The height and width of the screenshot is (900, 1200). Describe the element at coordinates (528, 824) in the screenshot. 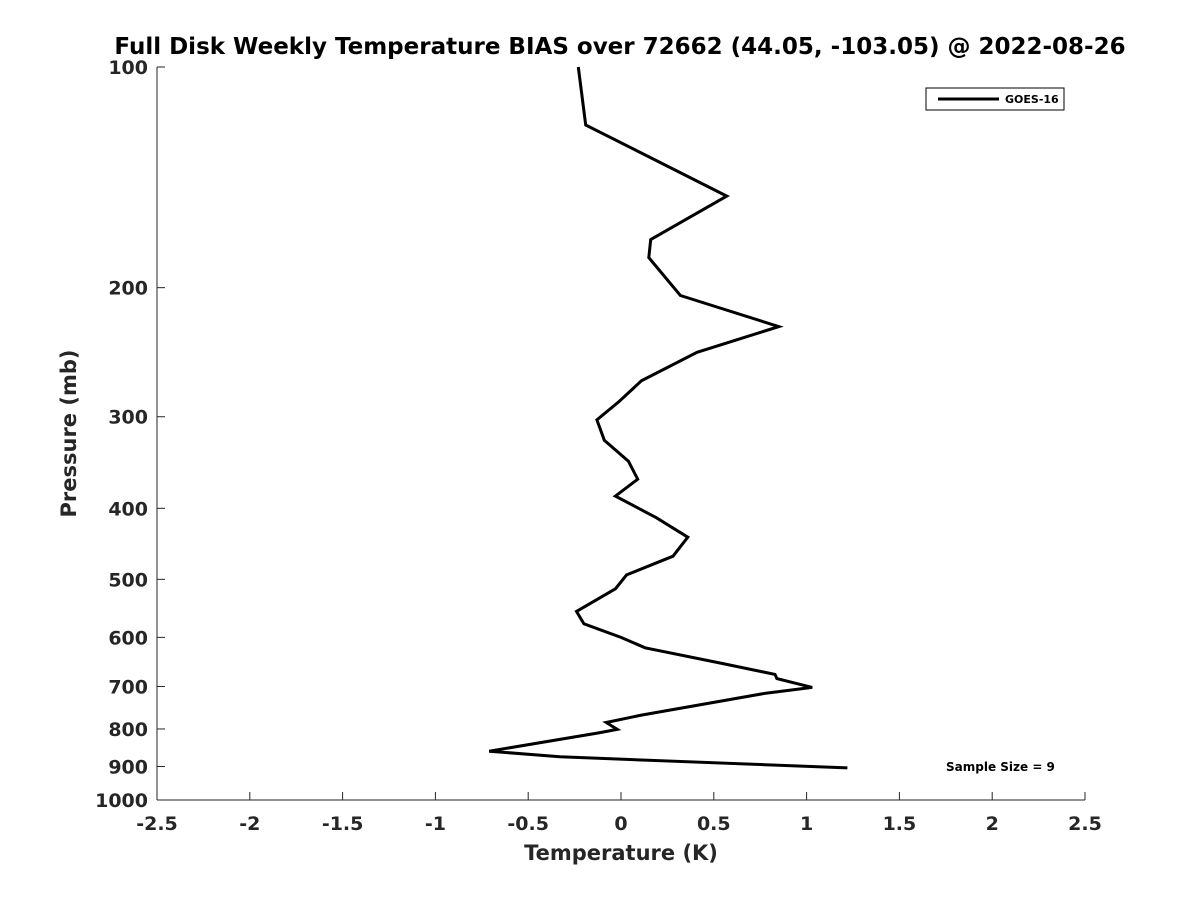

I see `x-tick-label: -0.5` at that location.